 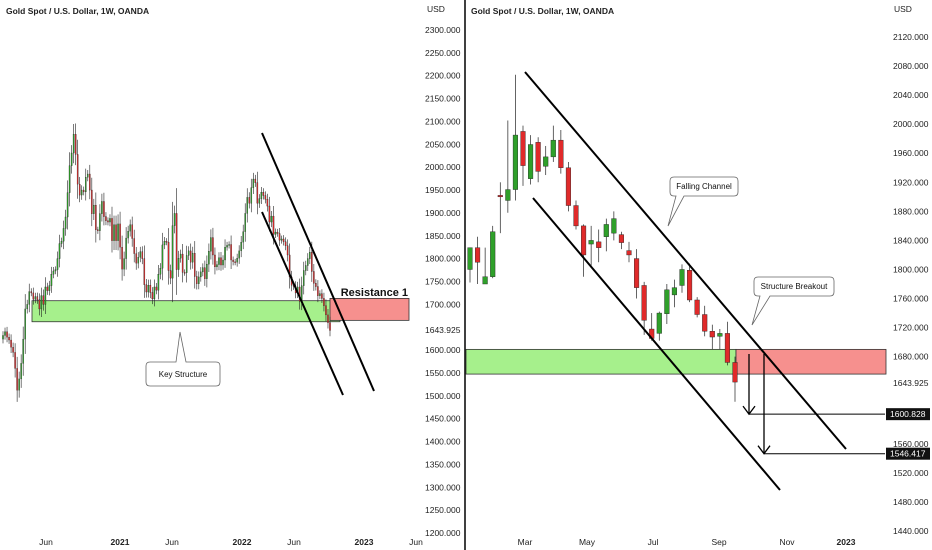 I want to click on left-currency-label: USD, so click(x=436, y=9).